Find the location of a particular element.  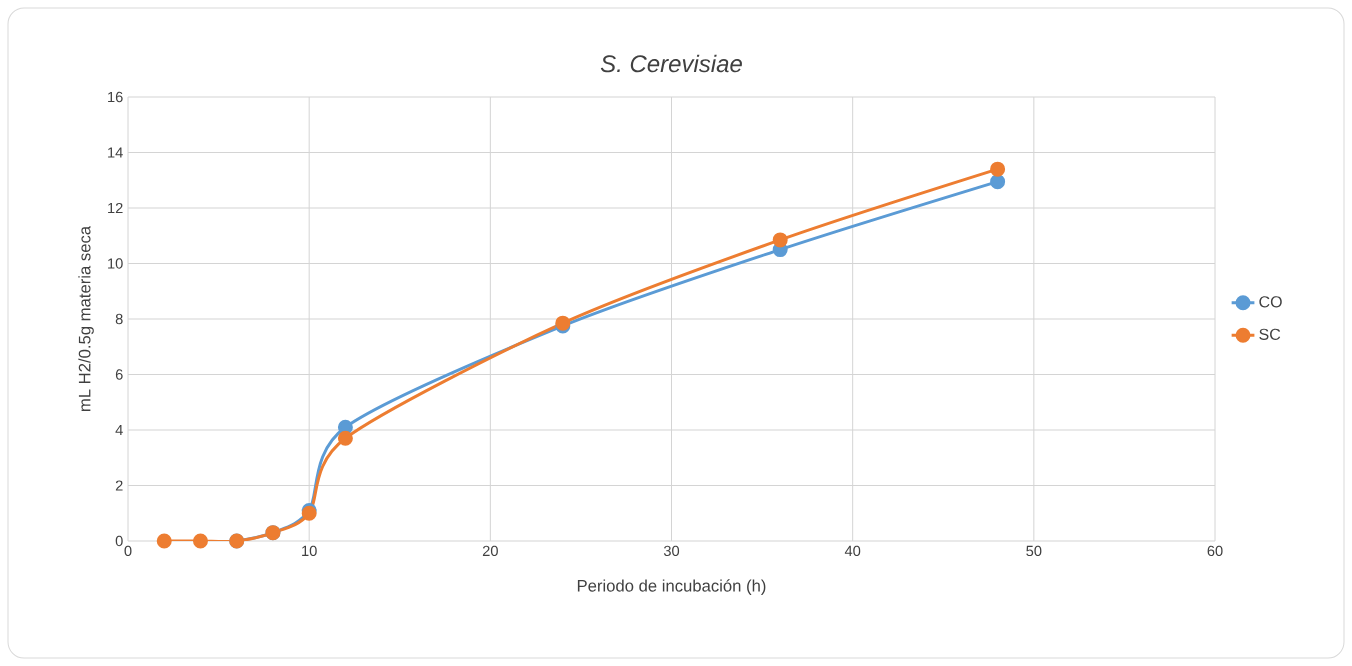

y-tick-label: 16 is located at coordinates (115, 97).